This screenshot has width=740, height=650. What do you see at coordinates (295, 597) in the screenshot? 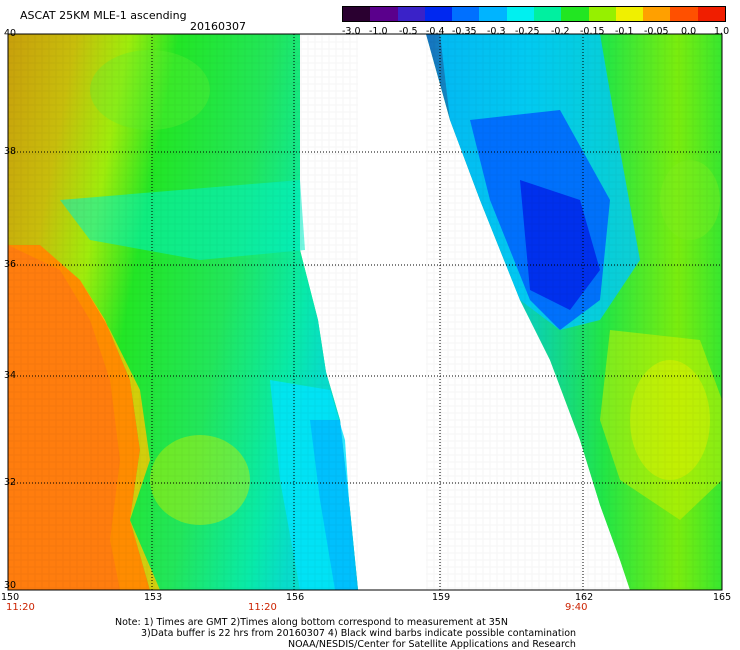
I see `lon-label: 156` at bounding box center [295, 597].